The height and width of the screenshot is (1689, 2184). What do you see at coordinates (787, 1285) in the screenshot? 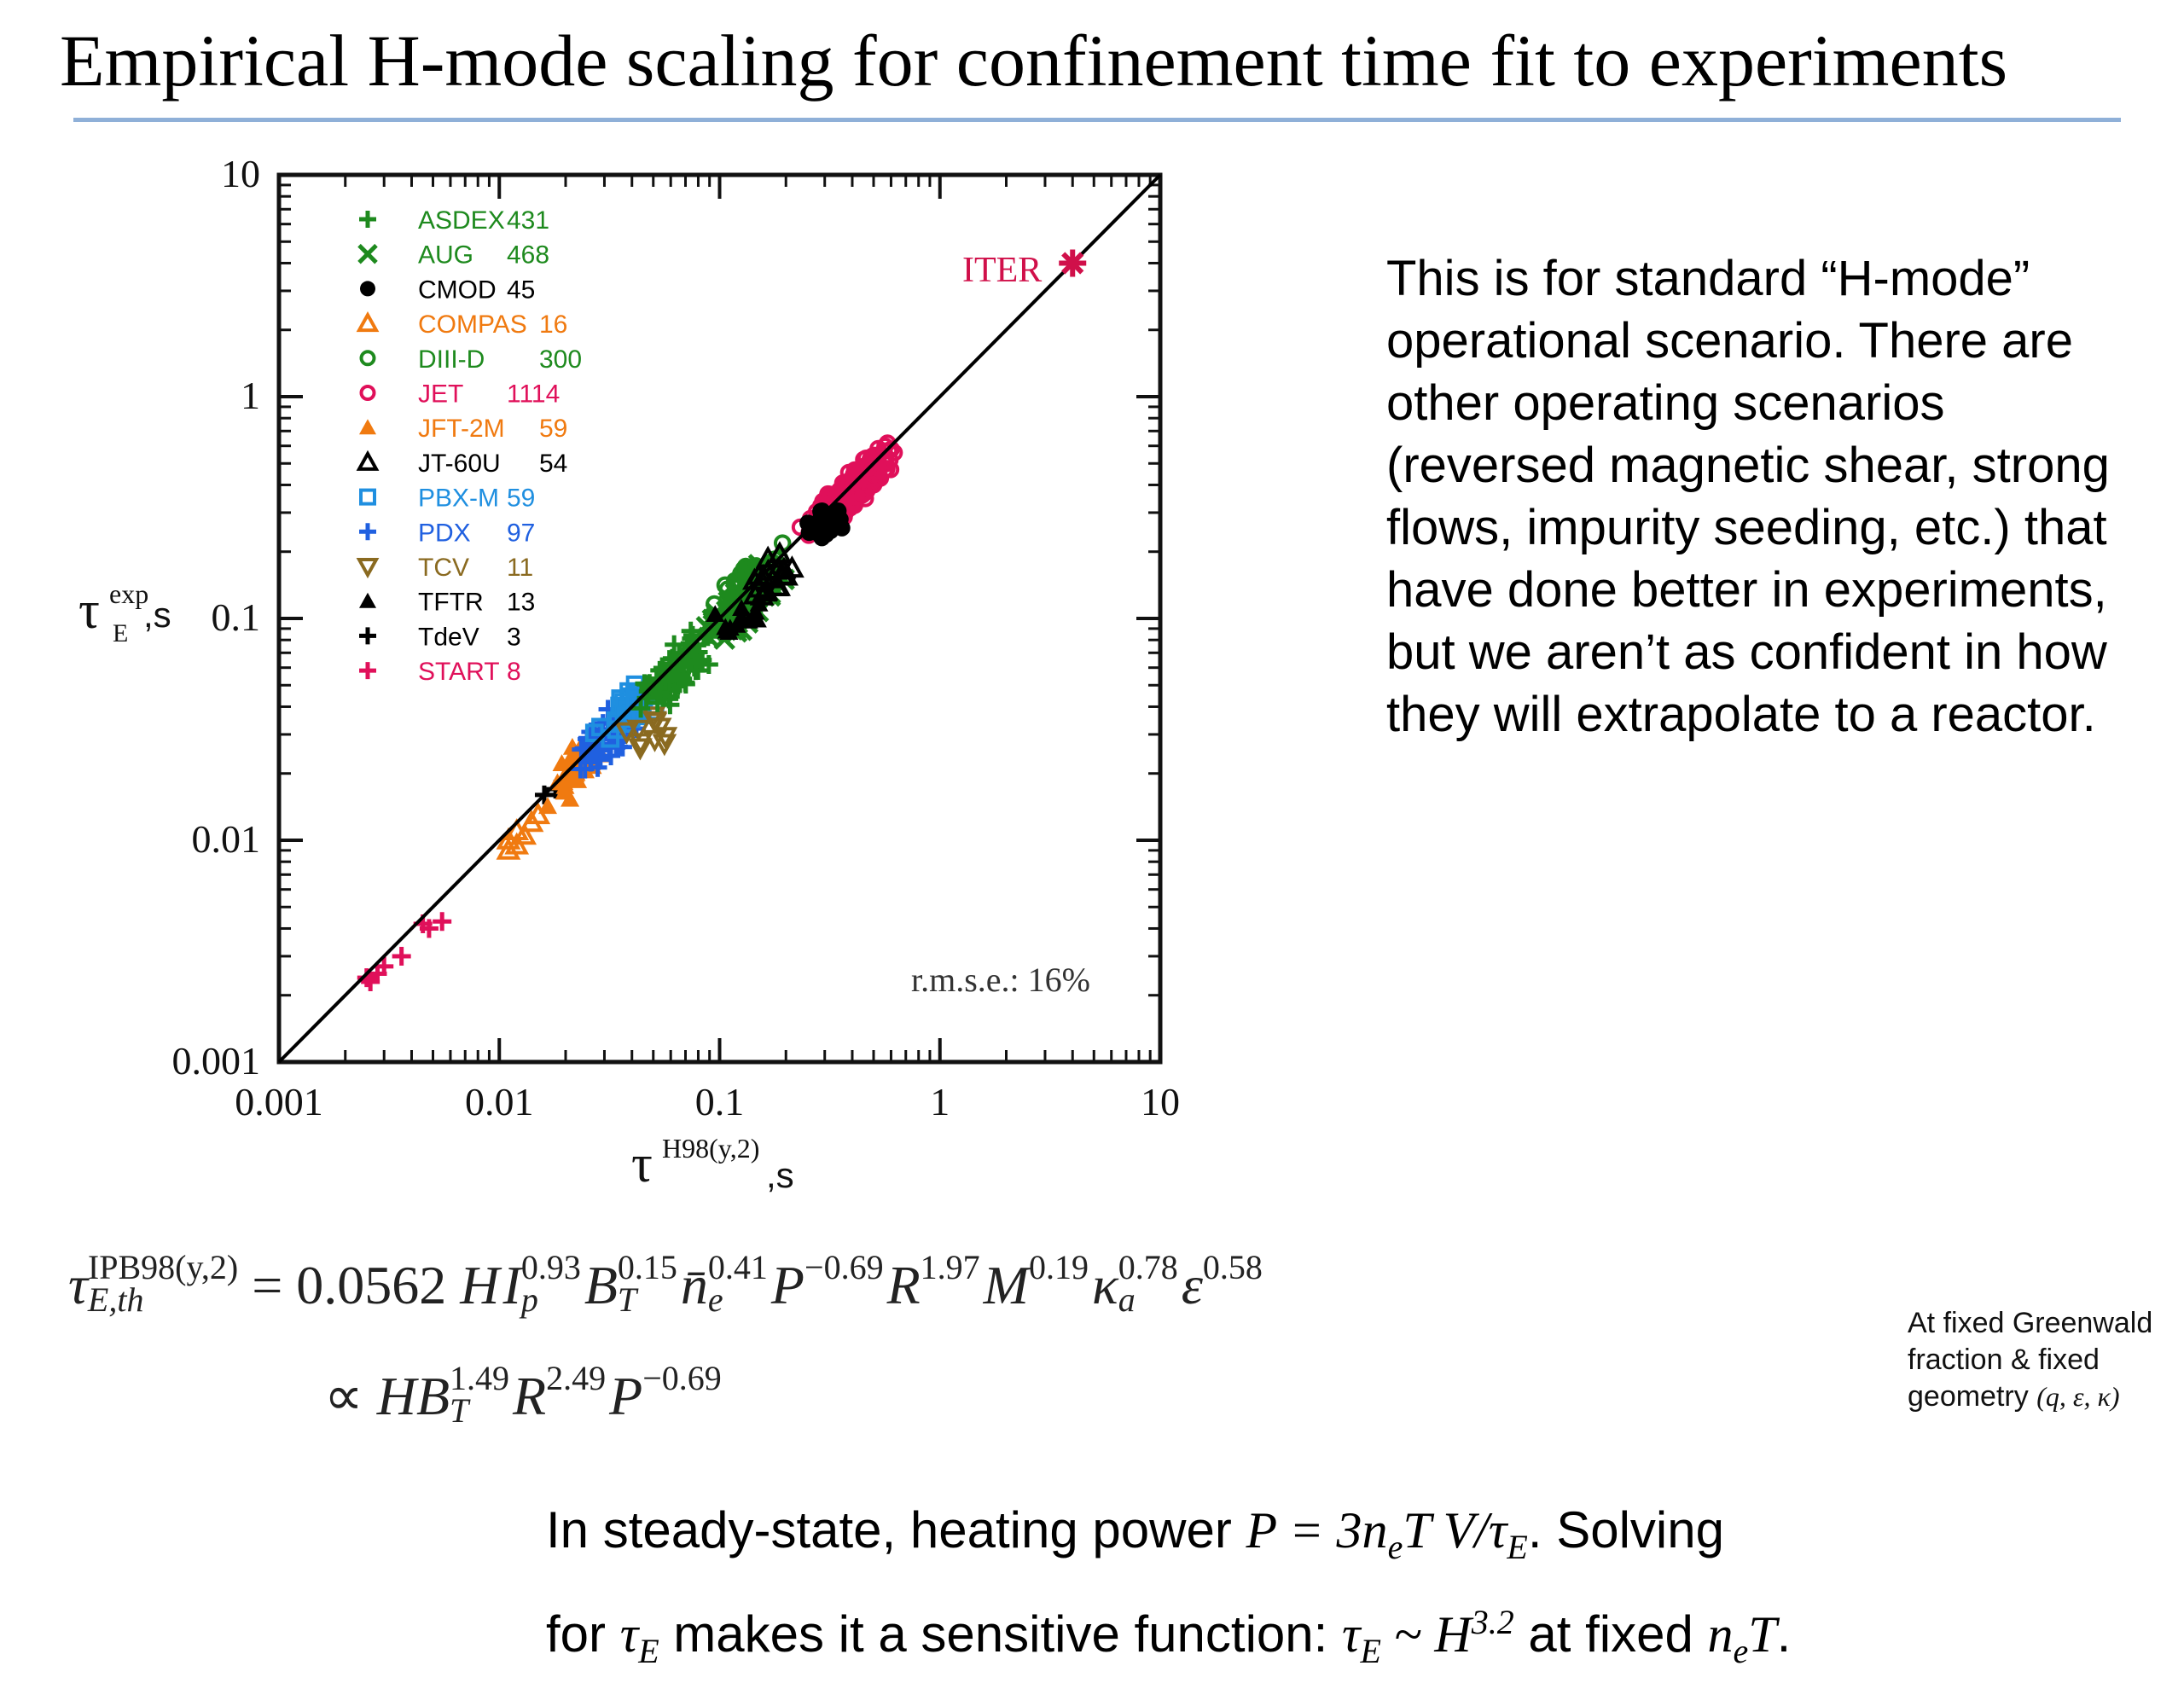
I see `formula-term-symbol: P` at bounding box center [787, 1285].